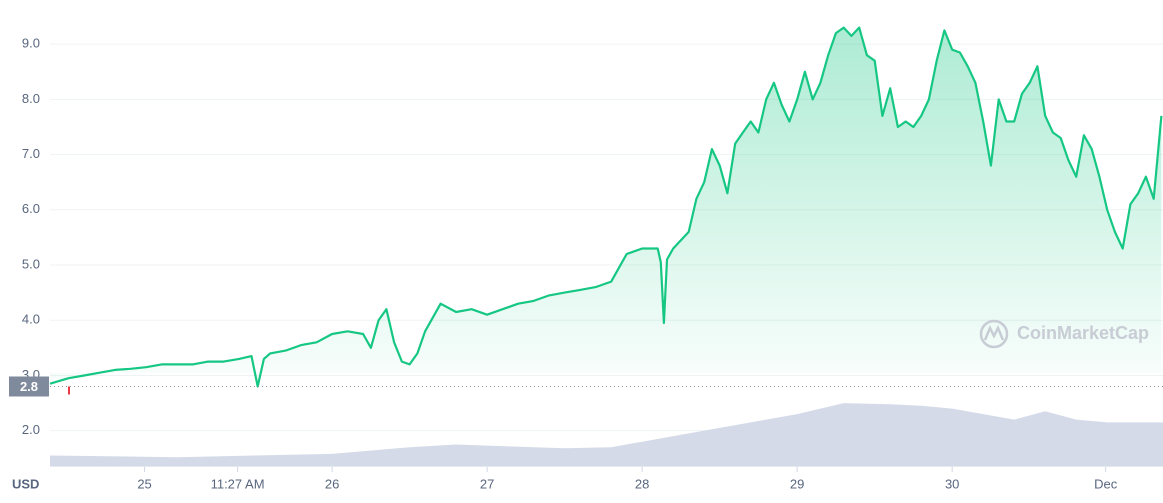 Image resolution: width=1163 pixels, height=503 pixels. I want to click on x-tick-label: 26, so click(332, 483).